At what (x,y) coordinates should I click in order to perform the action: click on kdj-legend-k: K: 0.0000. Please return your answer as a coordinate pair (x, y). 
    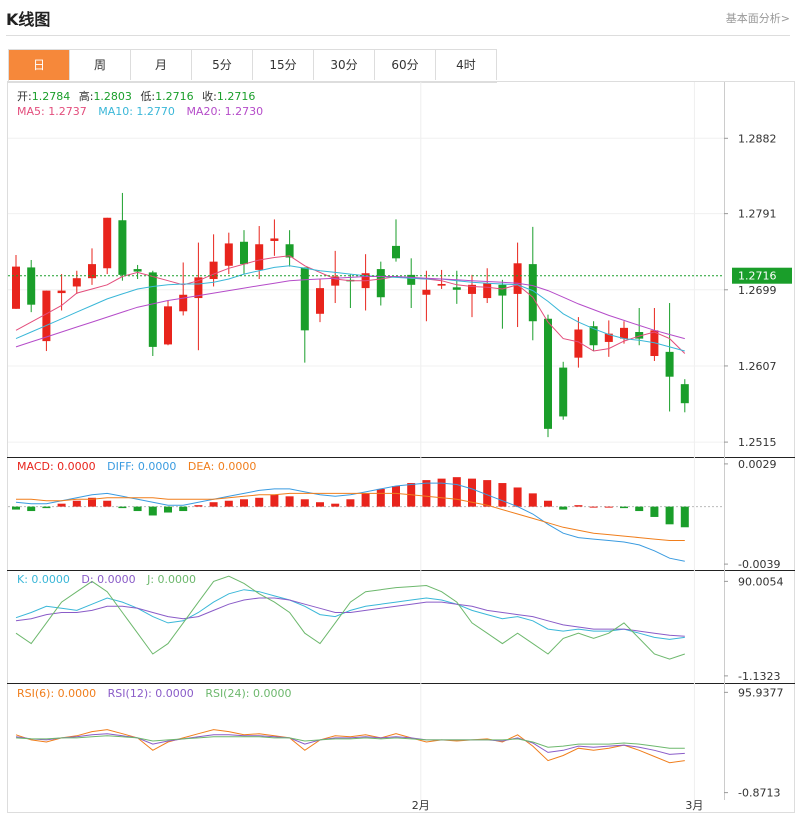
    Looking at the image, I should click on (43, 579).